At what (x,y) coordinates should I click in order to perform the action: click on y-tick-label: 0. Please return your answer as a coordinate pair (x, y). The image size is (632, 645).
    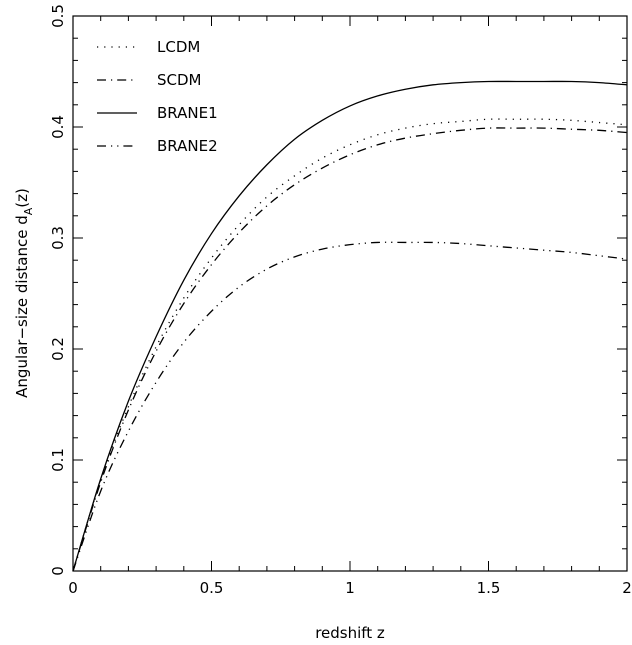
    Looking at the image, I should click on (58, 571).